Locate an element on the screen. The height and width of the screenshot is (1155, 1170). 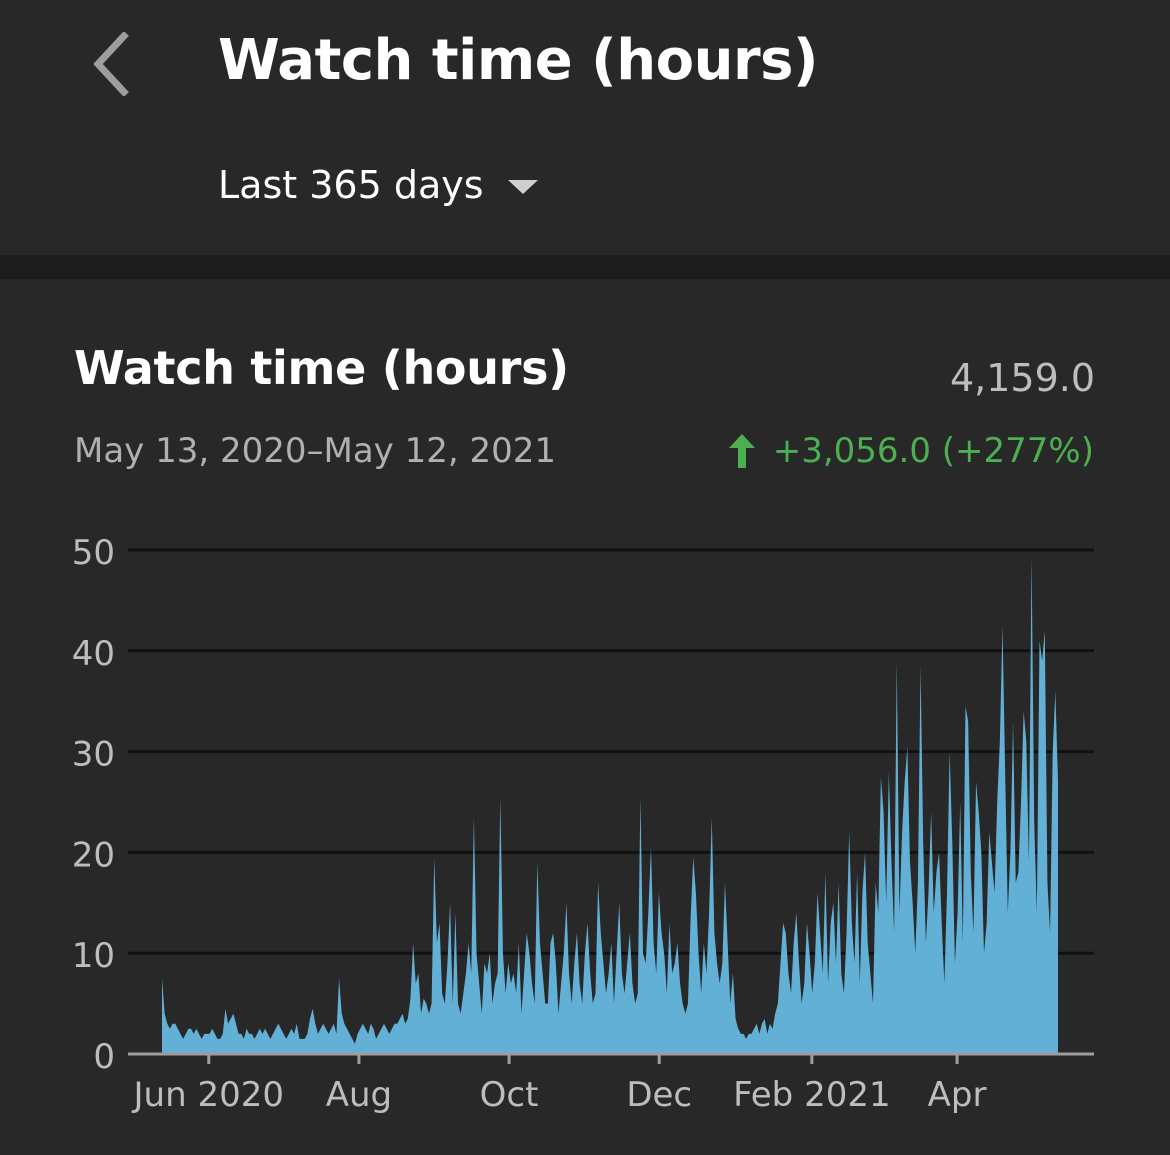
back-button is located at coordinates (110, 64).